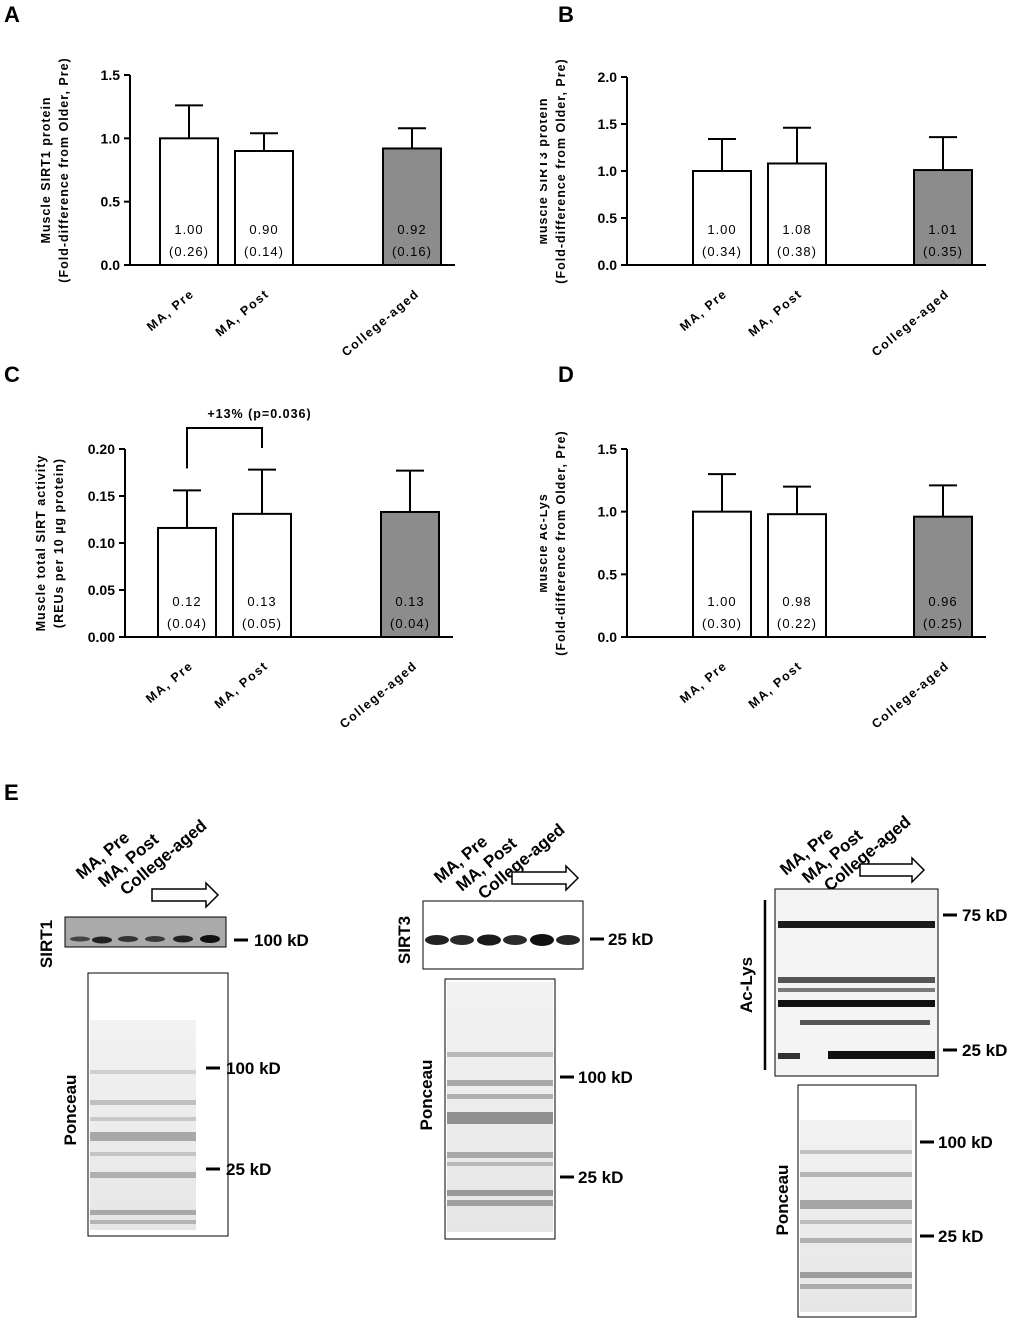 Image resolution: width=1020 pixels, height=1323 pixels. What do you see at coordinates (566, 374) in the screenshot?
I see `panel-label-d: D` at bounding box center [566, 374].